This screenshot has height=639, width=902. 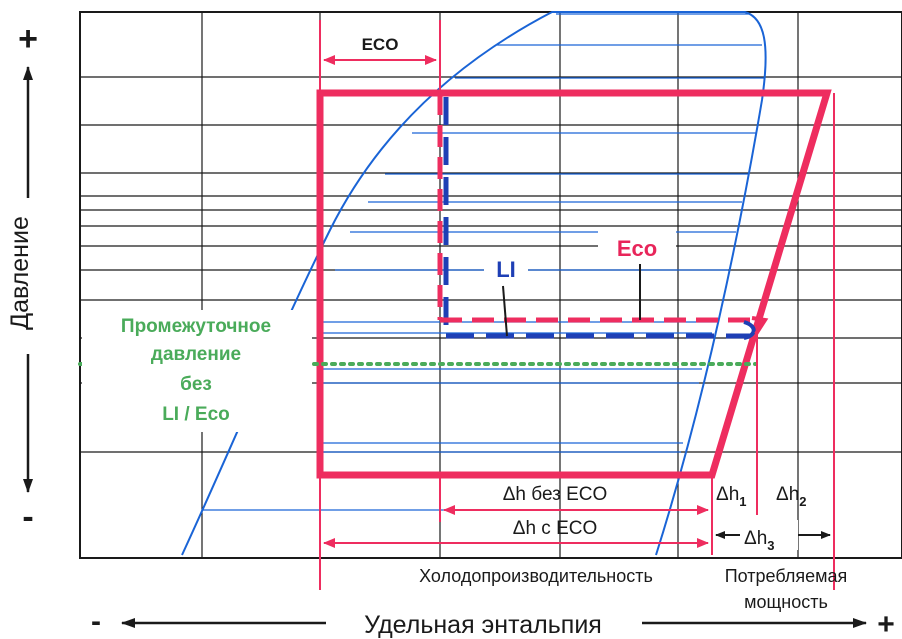 I want to click on dh1-label: Δh1, so click(x=731, y=496).